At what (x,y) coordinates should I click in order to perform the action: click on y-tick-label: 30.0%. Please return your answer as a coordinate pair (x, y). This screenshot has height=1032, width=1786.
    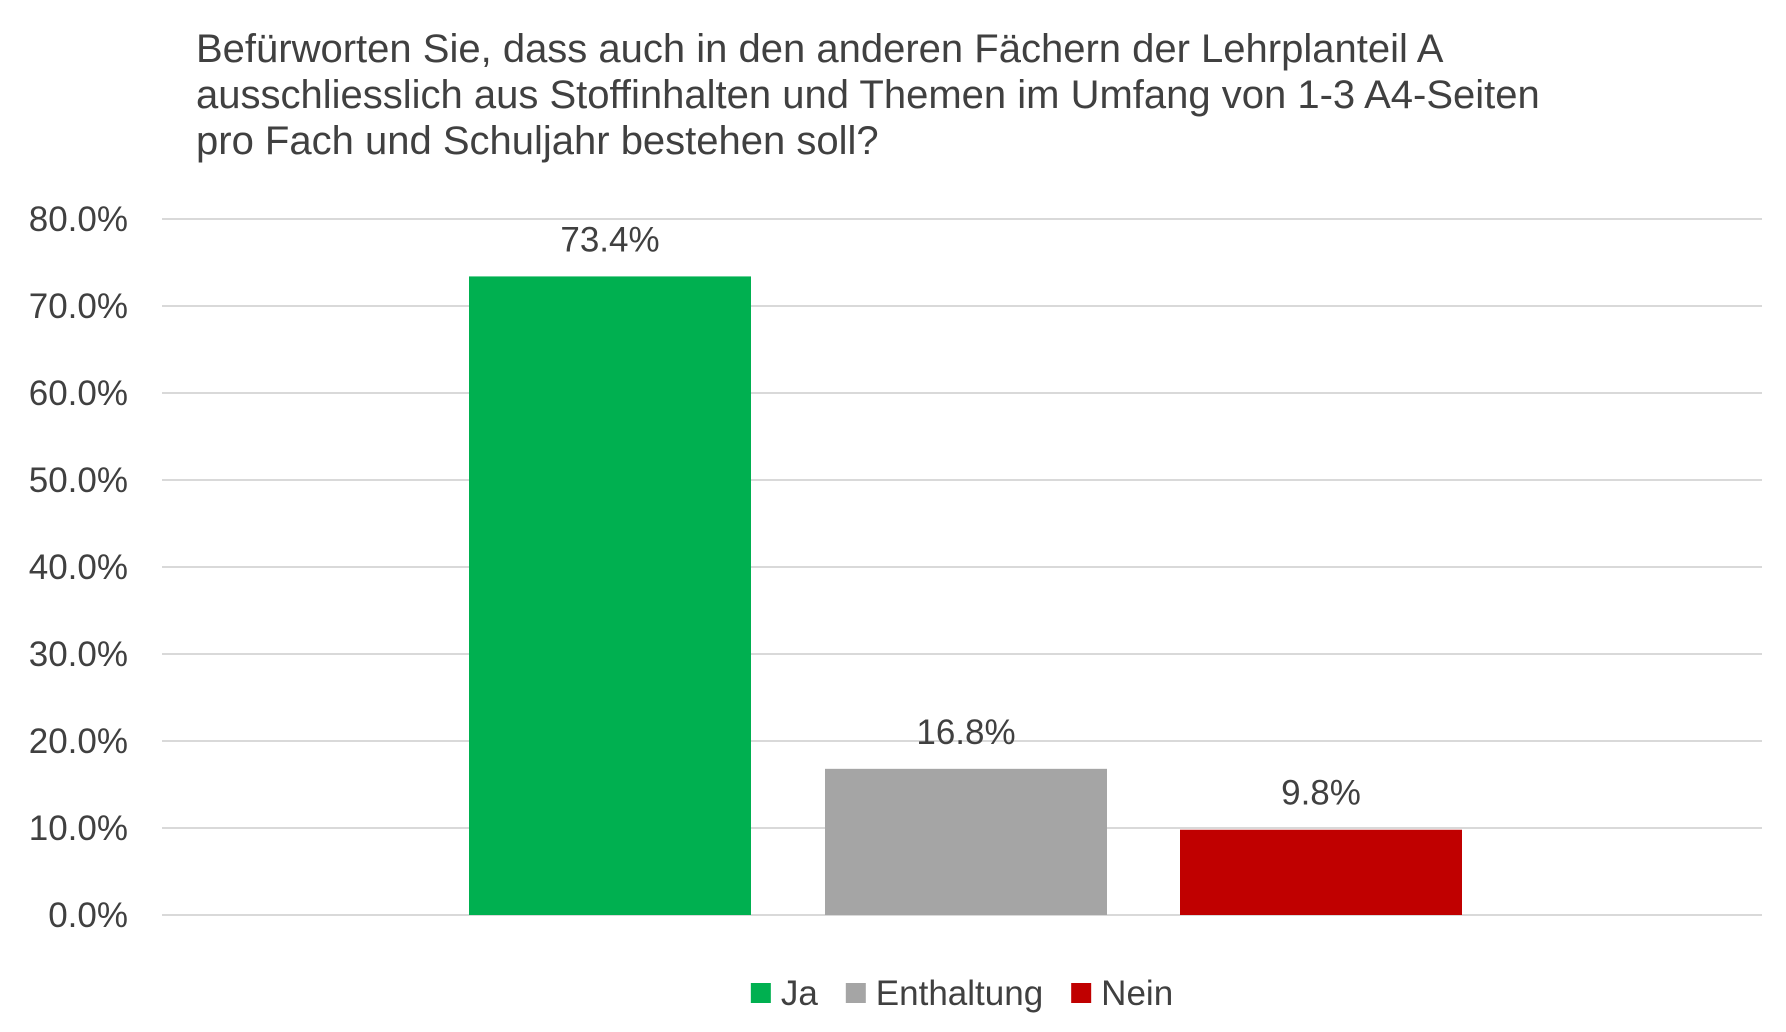
    Looking at the image, I should click on (78, 654).